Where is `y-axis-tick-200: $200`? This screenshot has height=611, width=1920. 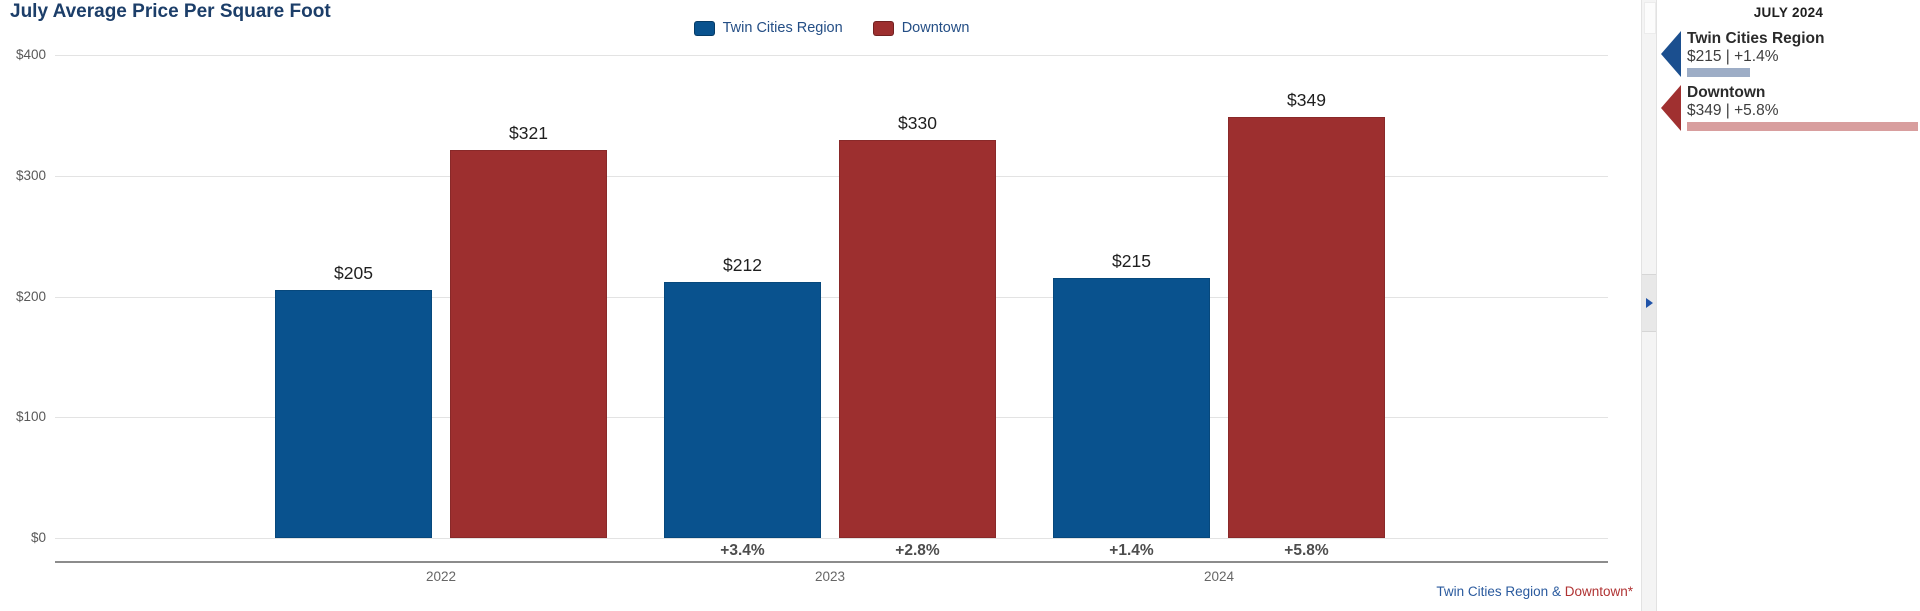 y-axis-tick-200: $200 is located at coordinates (30, 296).